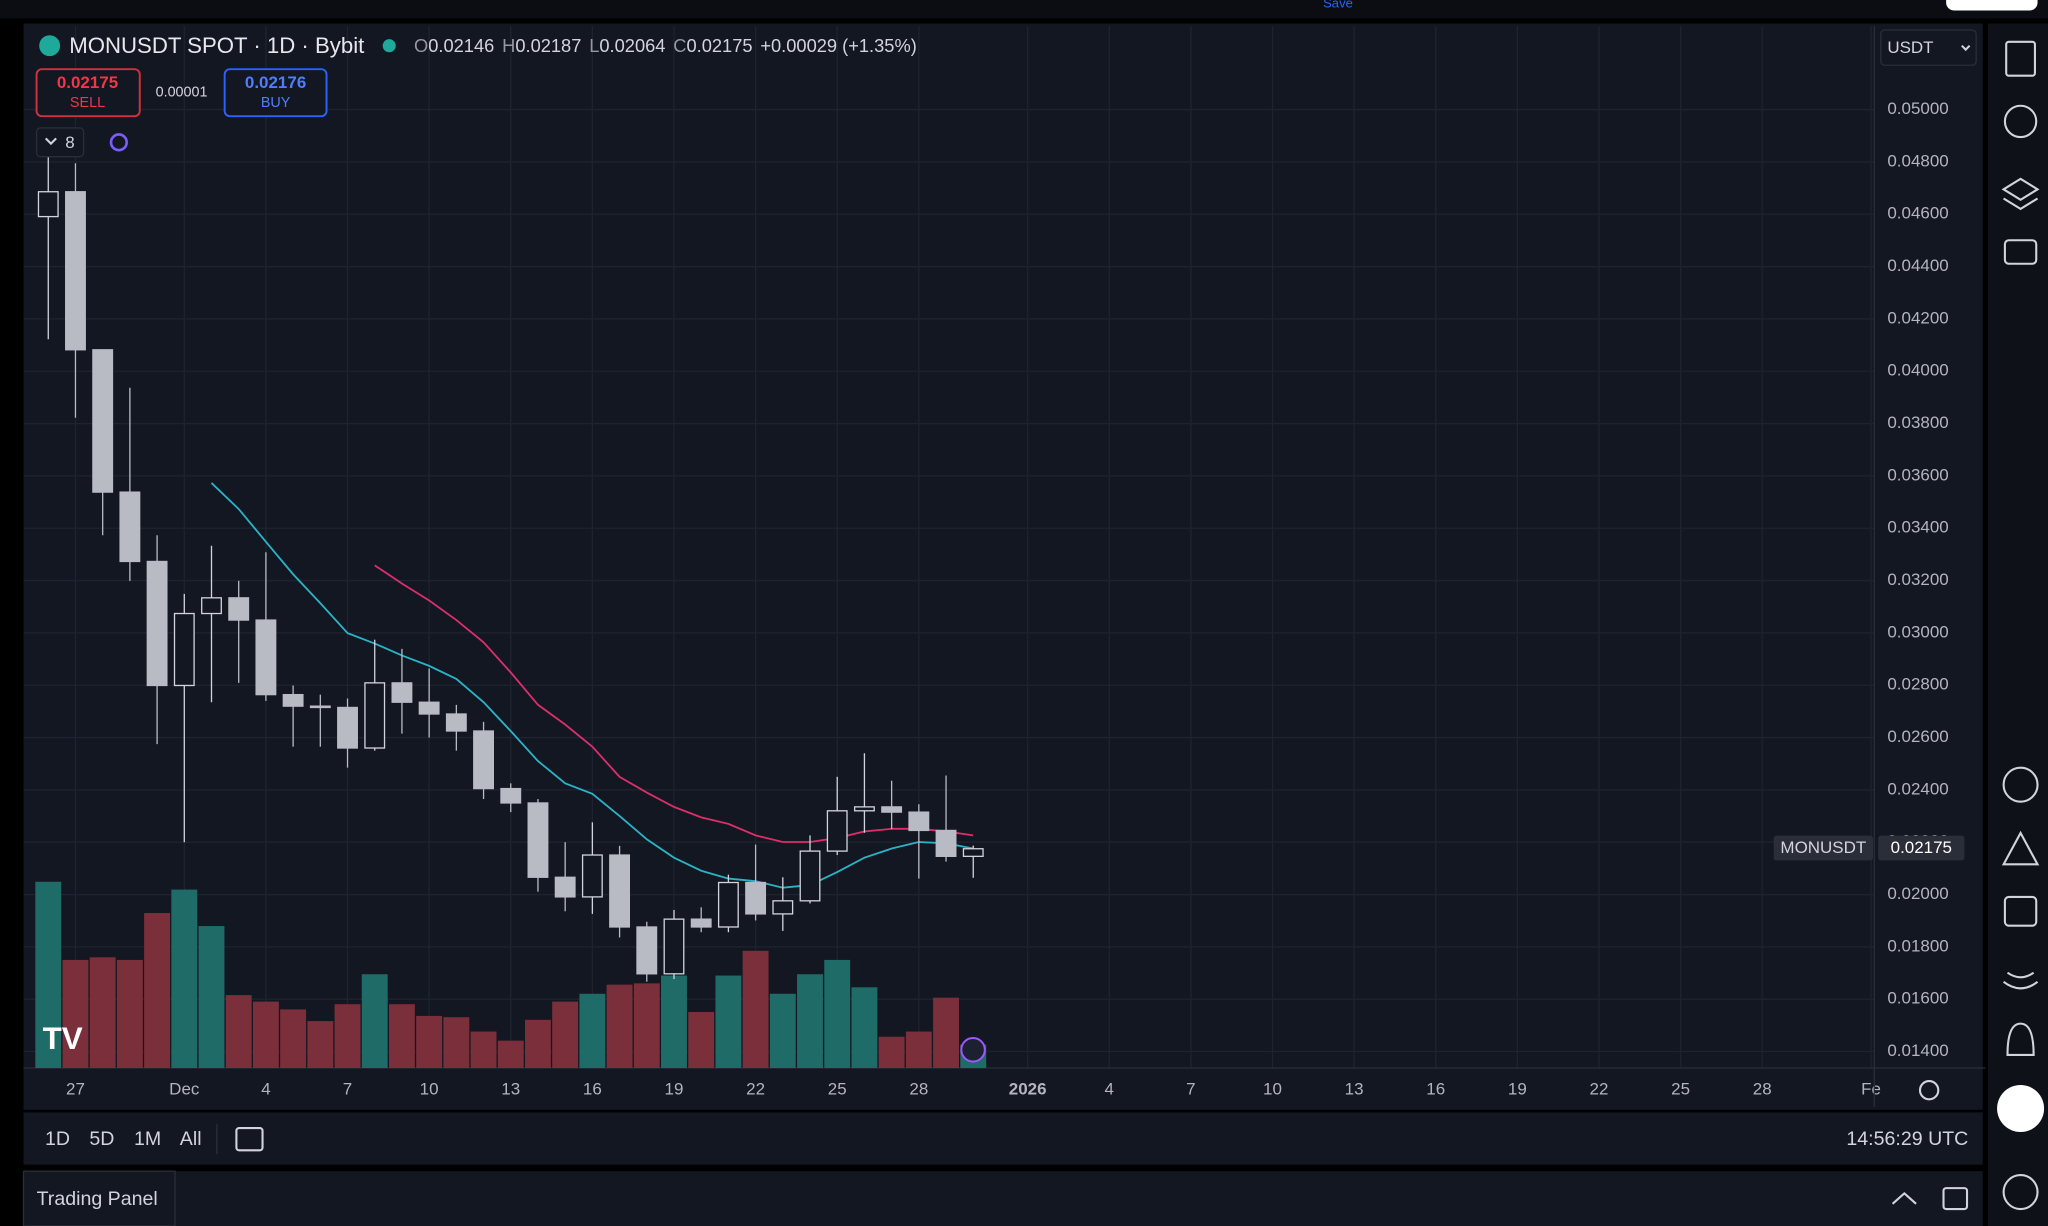 This screenshot has height=1226, width=2048. What do you see at coordinates (1917, 108) in the screenshot?
I see `y-tick-label: 0.05000` at bounding box center [1917, 108].